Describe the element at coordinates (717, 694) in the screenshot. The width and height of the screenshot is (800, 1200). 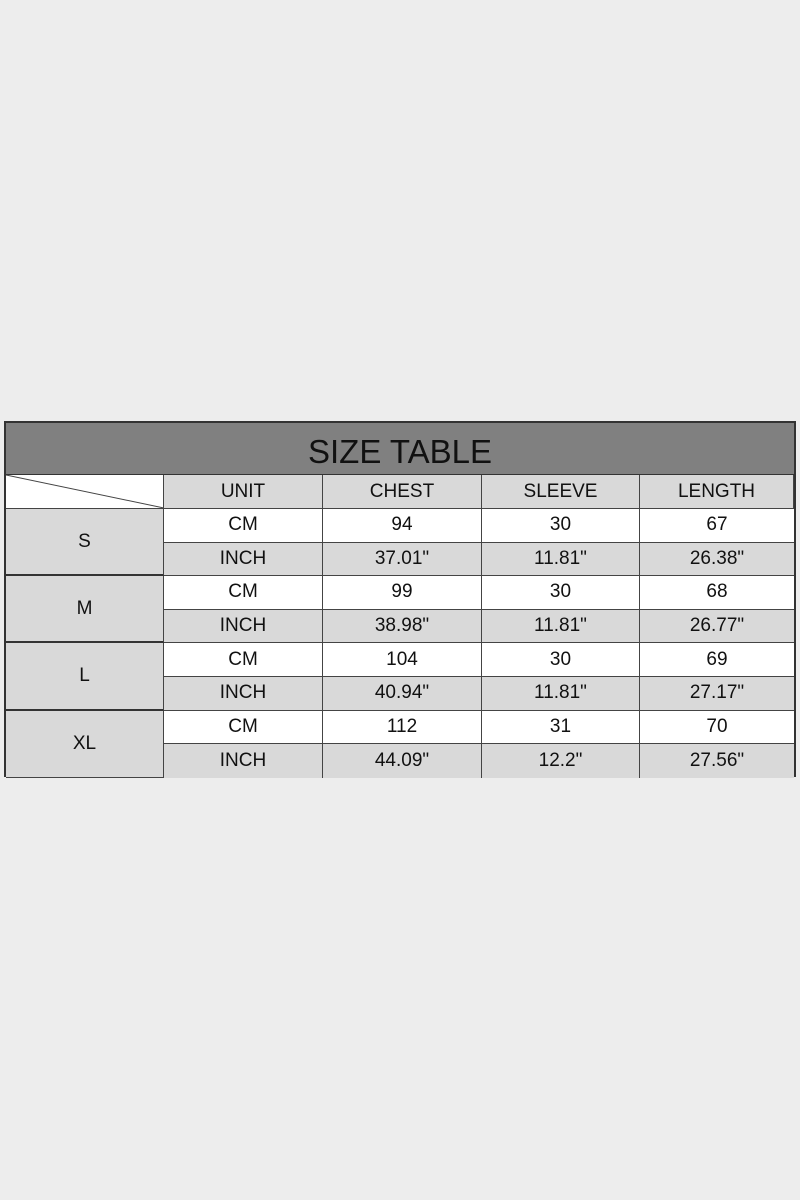
I see `value-cell: 27.17"` at that location.